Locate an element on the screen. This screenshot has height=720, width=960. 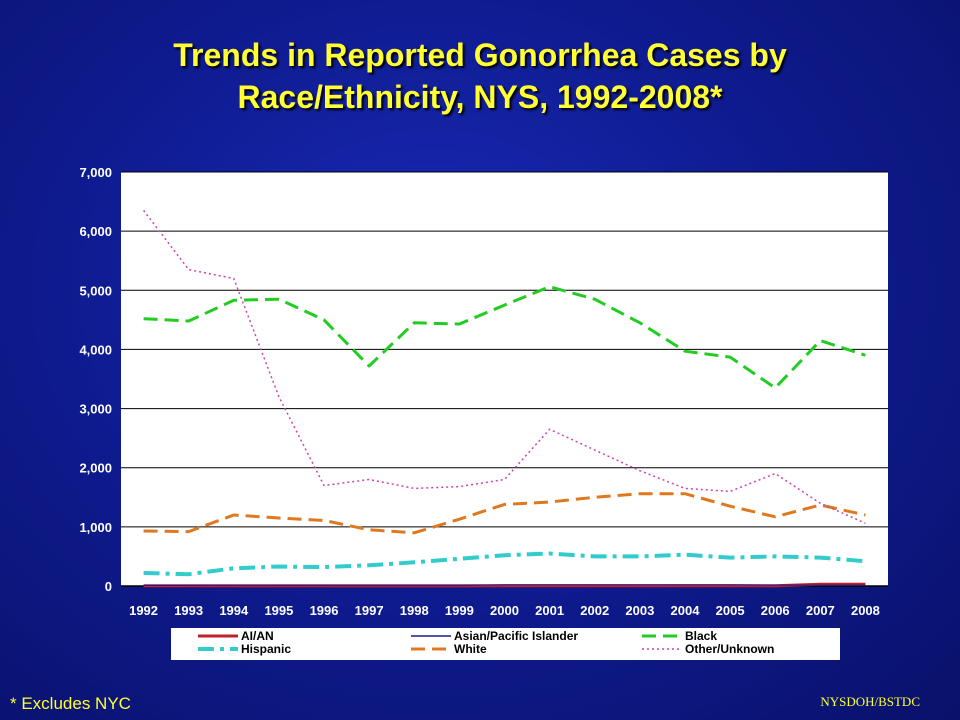
y-tick-label: 2,000 is located at coordinates (95, 468).